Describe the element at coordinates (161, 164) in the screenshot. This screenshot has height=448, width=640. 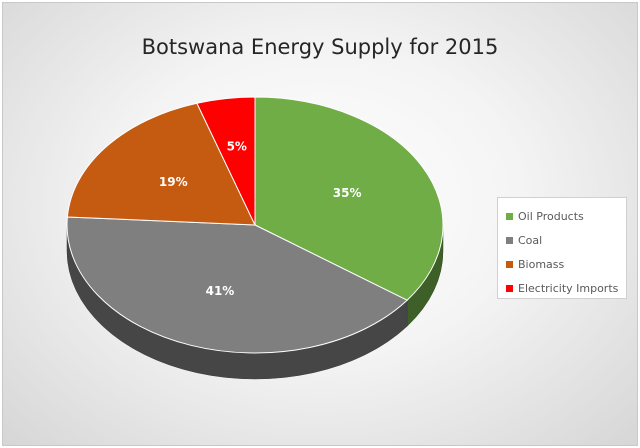
I see `pie-slice-biomass` at that location.